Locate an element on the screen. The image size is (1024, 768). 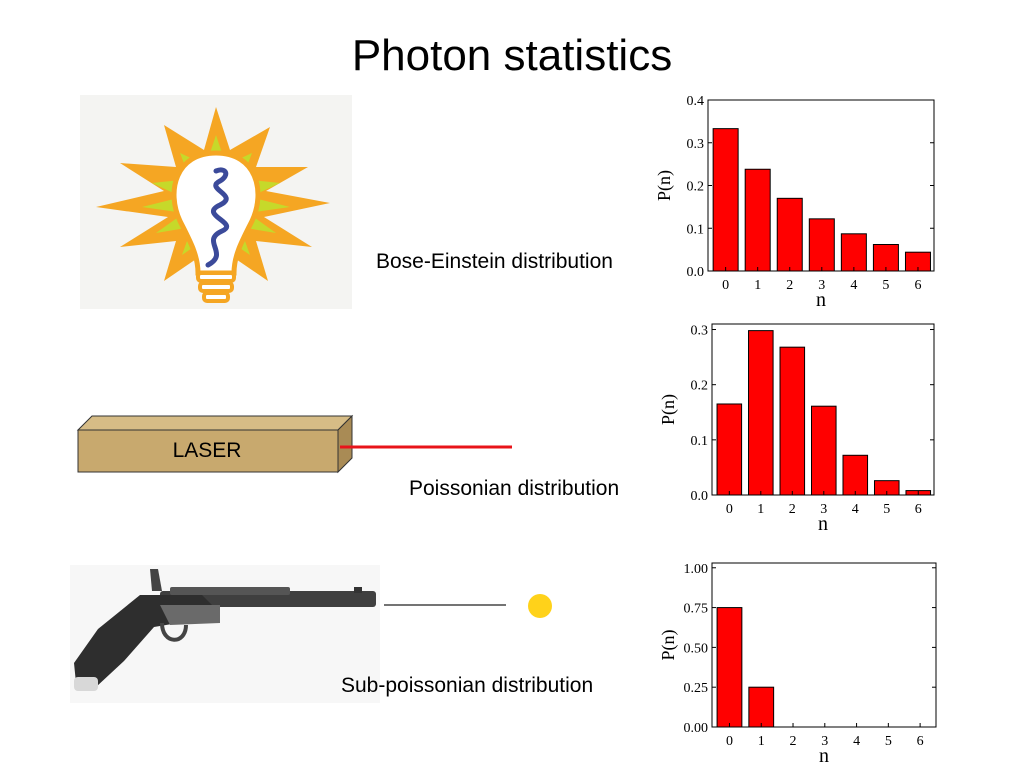
y-tick-label: 0.50 is located at coordinates (696, 648).